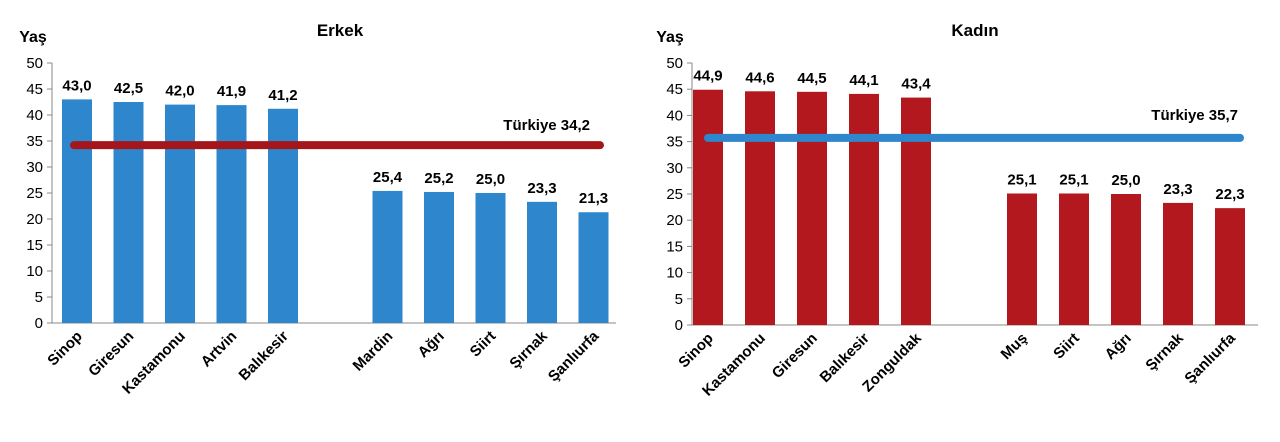 The image size is (1280, 442). I want to click on bar-value-label: 42,5, so click(128, 88).